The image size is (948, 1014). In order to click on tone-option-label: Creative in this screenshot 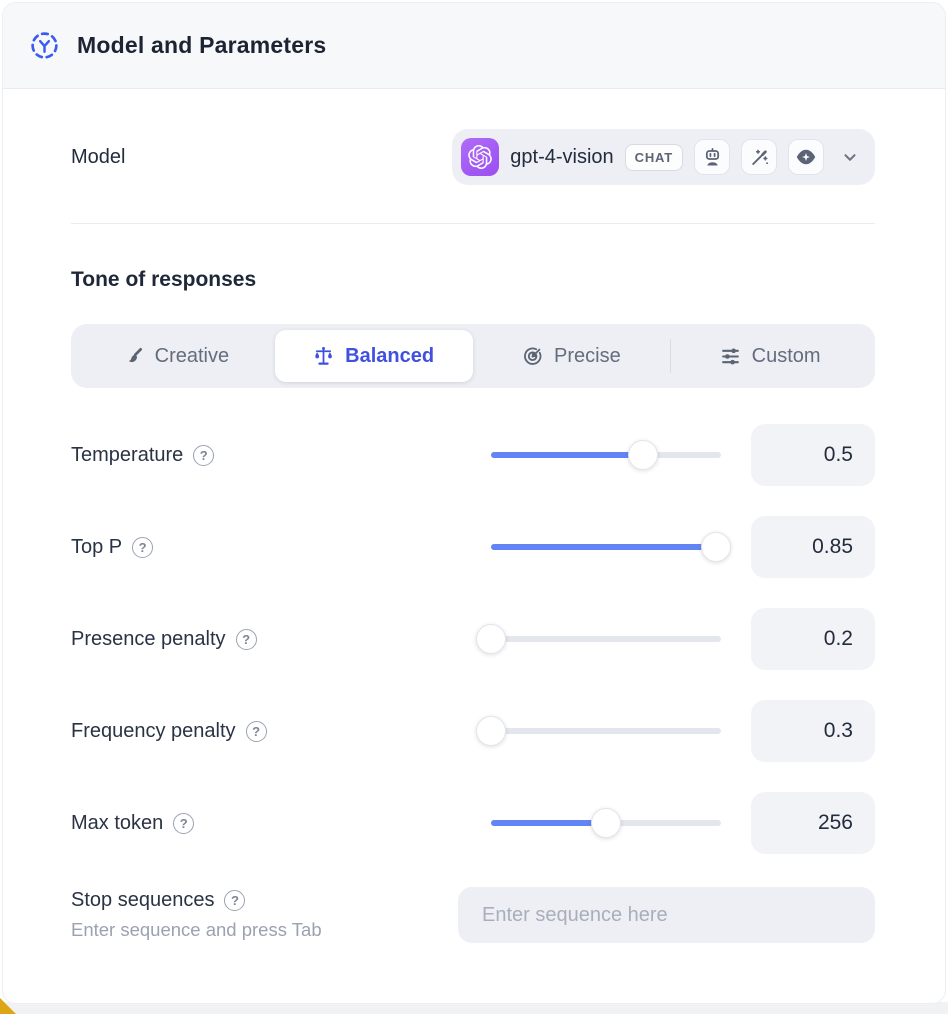, I will do `click(192, 355)`.